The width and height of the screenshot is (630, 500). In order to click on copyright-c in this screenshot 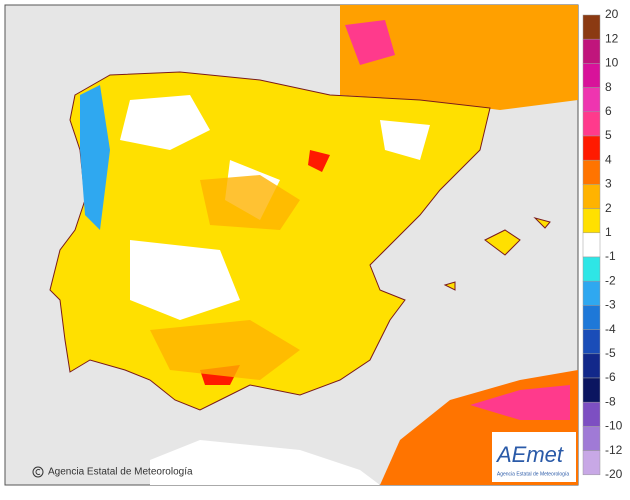, I will do `click(38, 472)`.